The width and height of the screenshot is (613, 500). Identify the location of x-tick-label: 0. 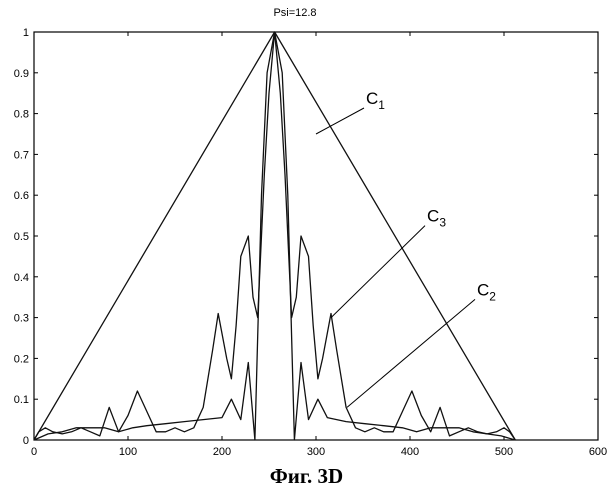
(34, 452).